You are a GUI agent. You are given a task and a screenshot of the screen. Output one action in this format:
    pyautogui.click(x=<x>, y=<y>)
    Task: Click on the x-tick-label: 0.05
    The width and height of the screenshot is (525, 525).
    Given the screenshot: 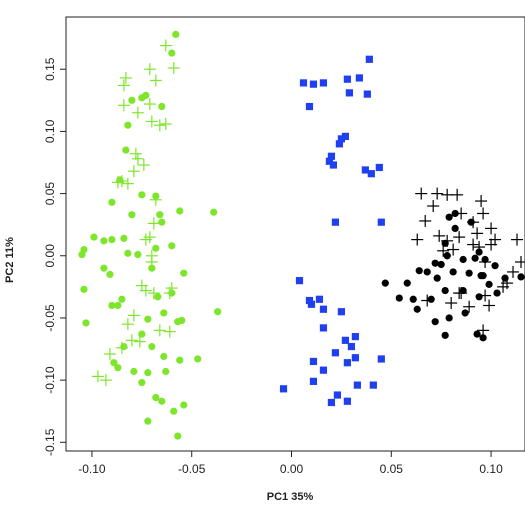 What is the action you would take?
    pyautogui.click(x=392, y=469)
    